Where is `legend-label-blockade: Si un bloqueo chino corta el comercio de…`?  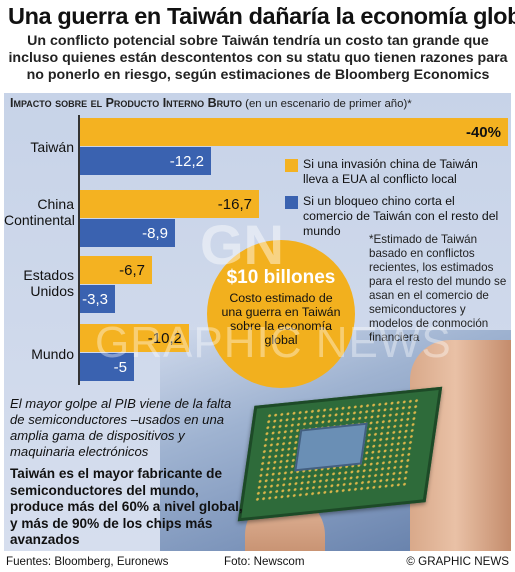 legend-label-blockade: Si un bloqueo chino corta el comercio de… is located at coordinates (401, 216).